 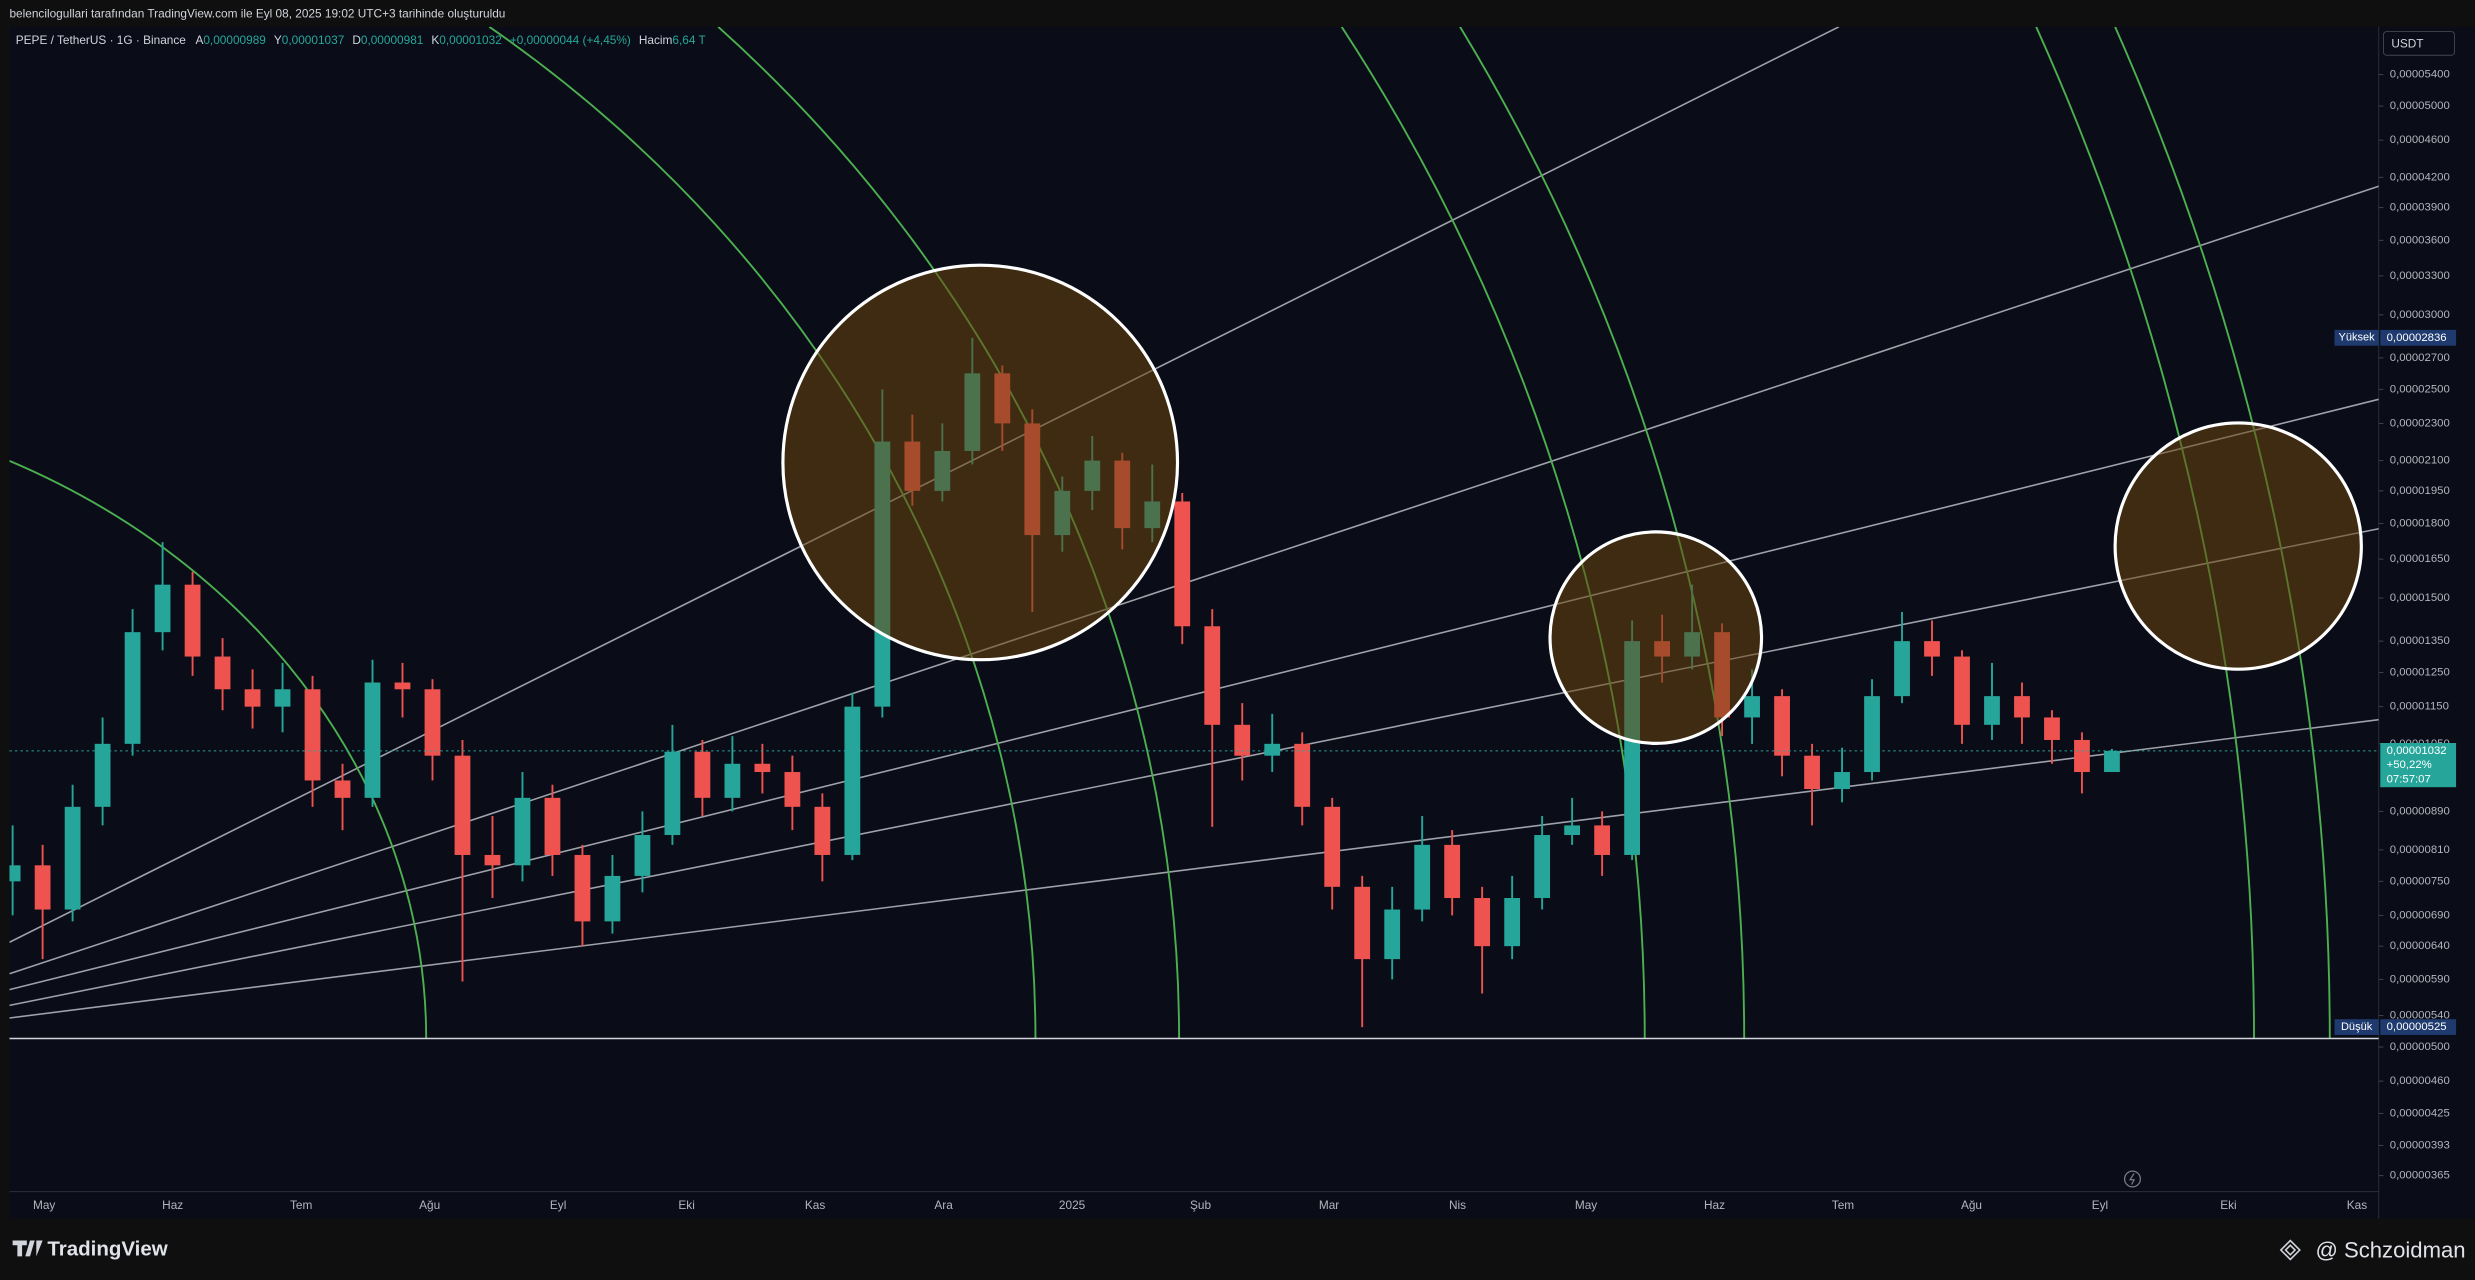 I want to click on y-tick-label: 0,00000540, so click(x=2420, y=1016).